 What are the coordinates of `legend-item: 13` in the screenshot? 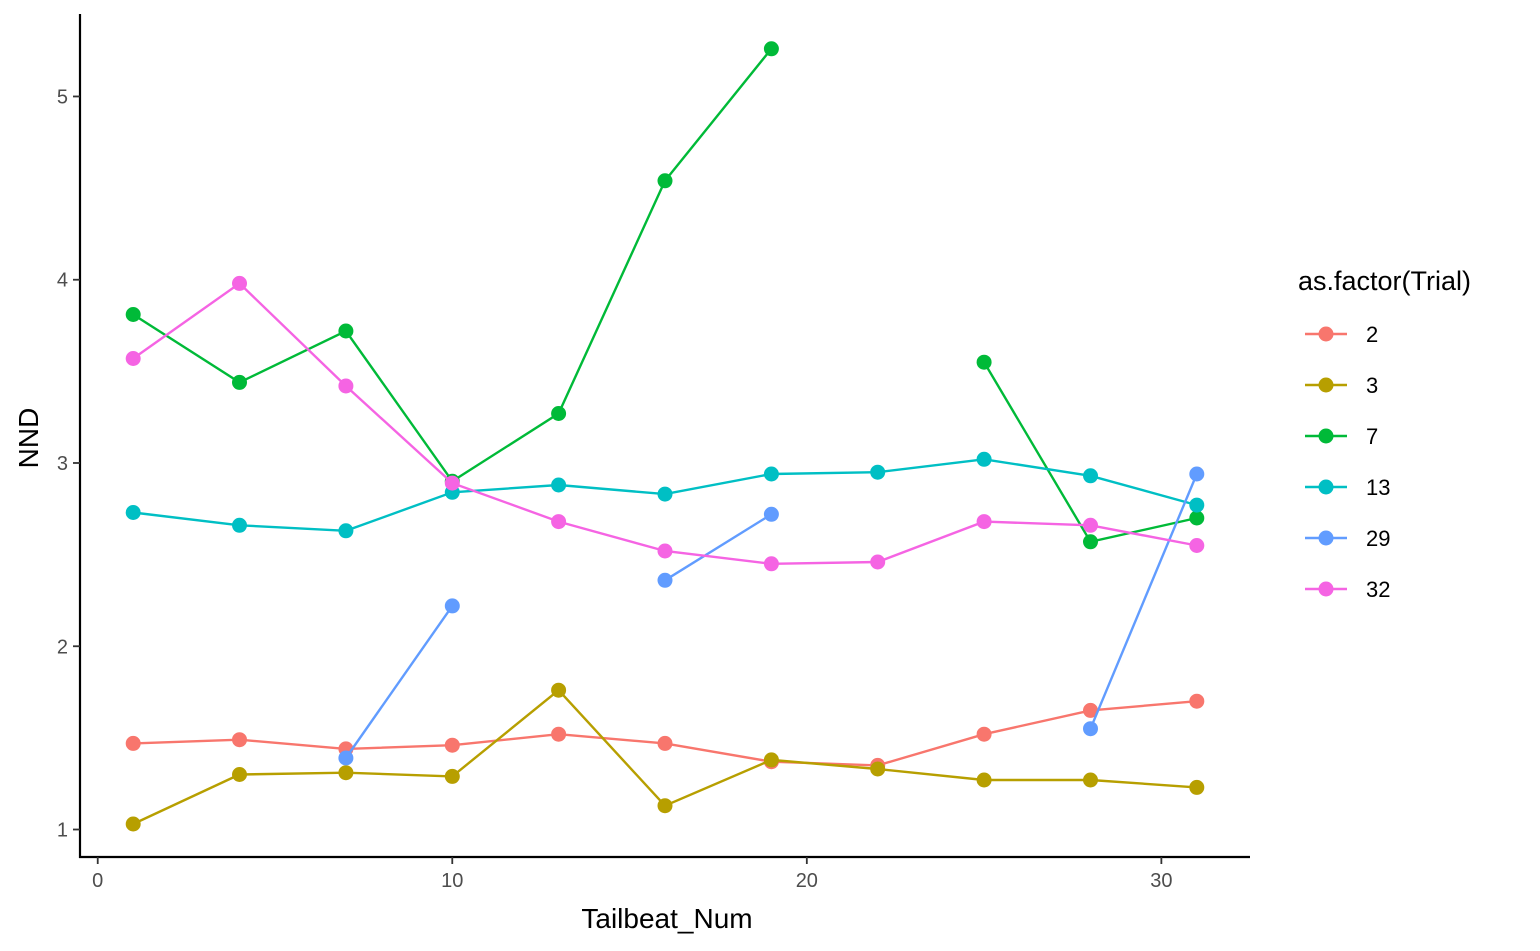 It's located at (1347, 487).